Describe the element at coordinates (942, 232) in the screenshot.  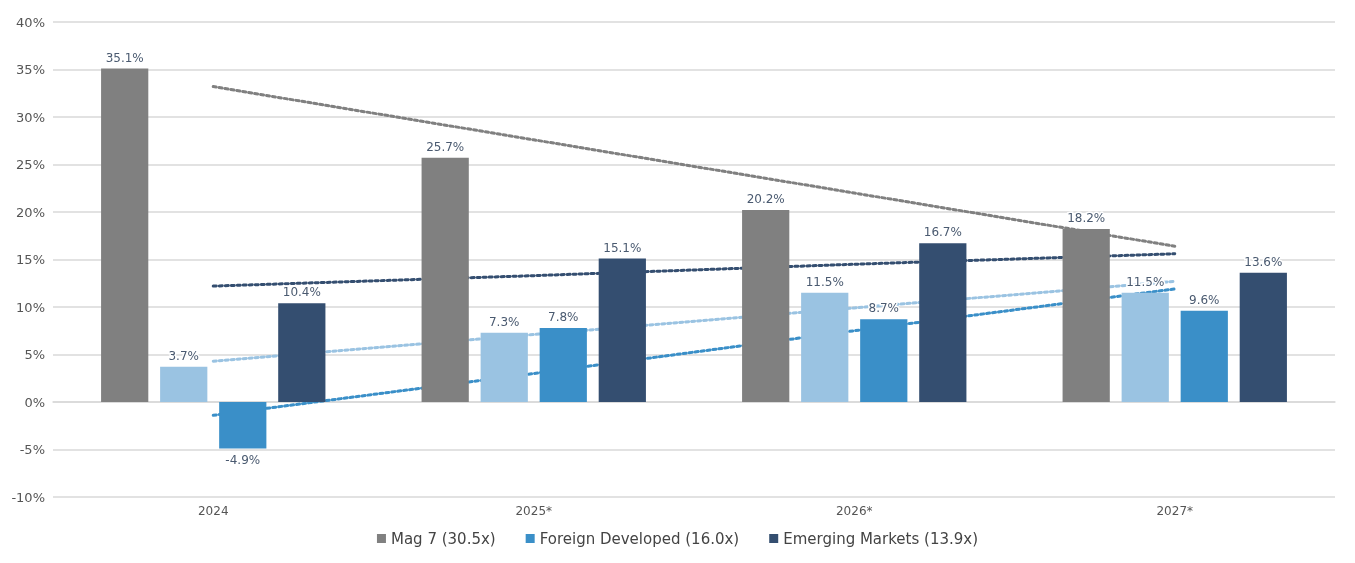
I see `data-label: 16.7%` at that location.